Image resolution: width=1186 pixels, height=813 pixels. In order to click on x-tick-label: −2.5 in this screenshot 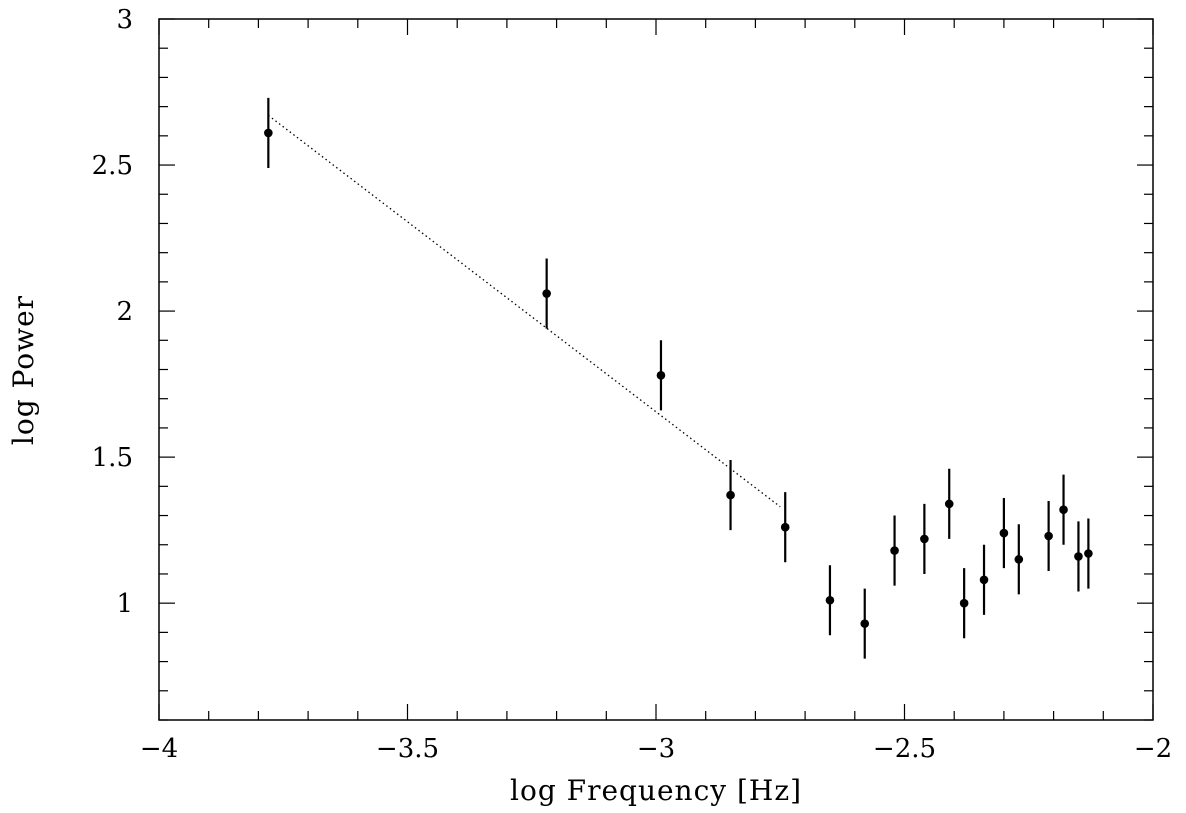, I will do `click(904, 749)`.